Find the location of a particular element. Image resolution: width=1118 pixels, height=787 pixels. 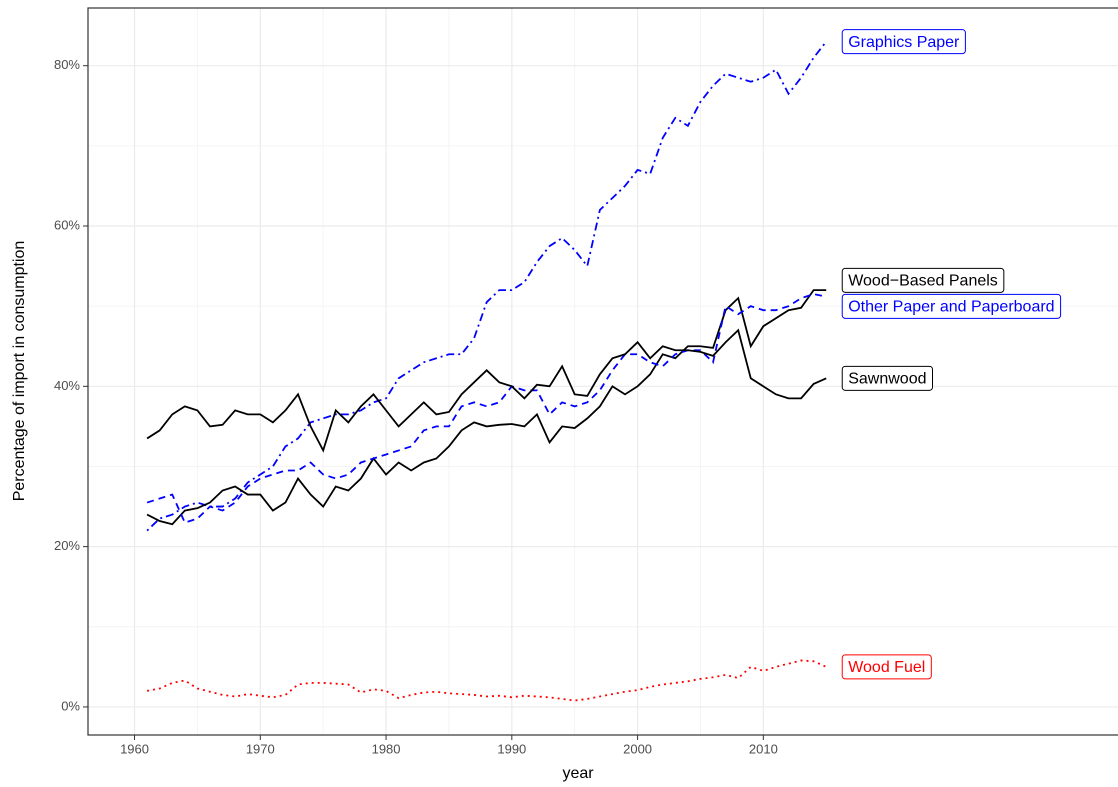

legend-label: Wood−Based Panels is located at coordinates (923, 281).